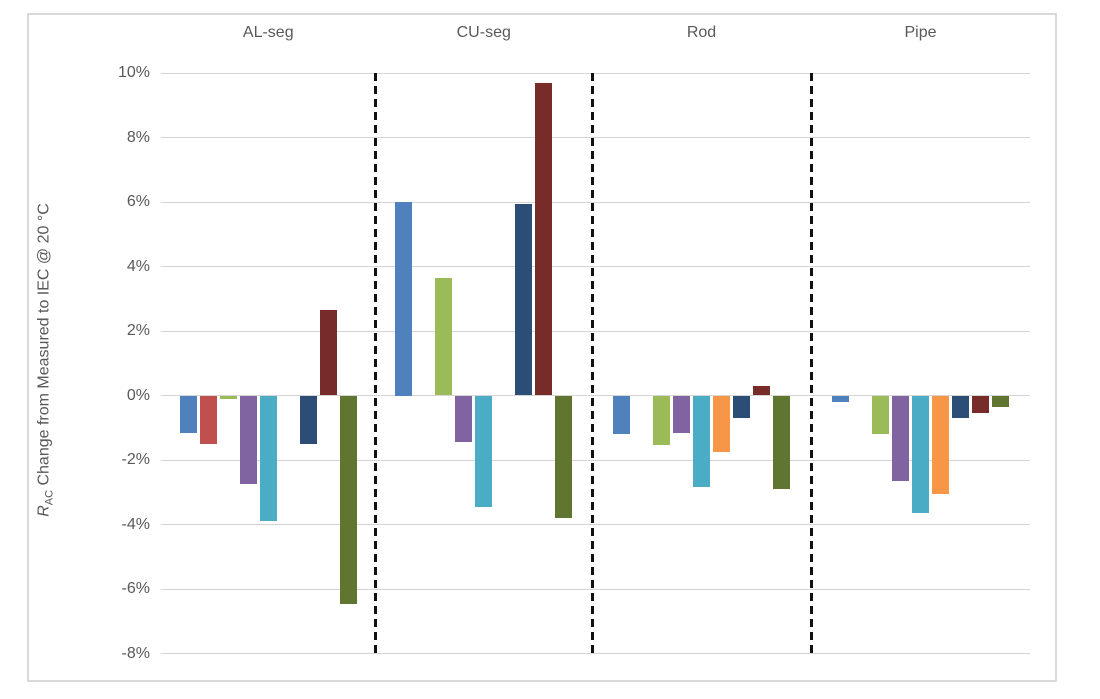 Image resolution: width=1100 pixels, height=699 pixels. I want to click on bar-purple-AL-seg, so click(248, 440).